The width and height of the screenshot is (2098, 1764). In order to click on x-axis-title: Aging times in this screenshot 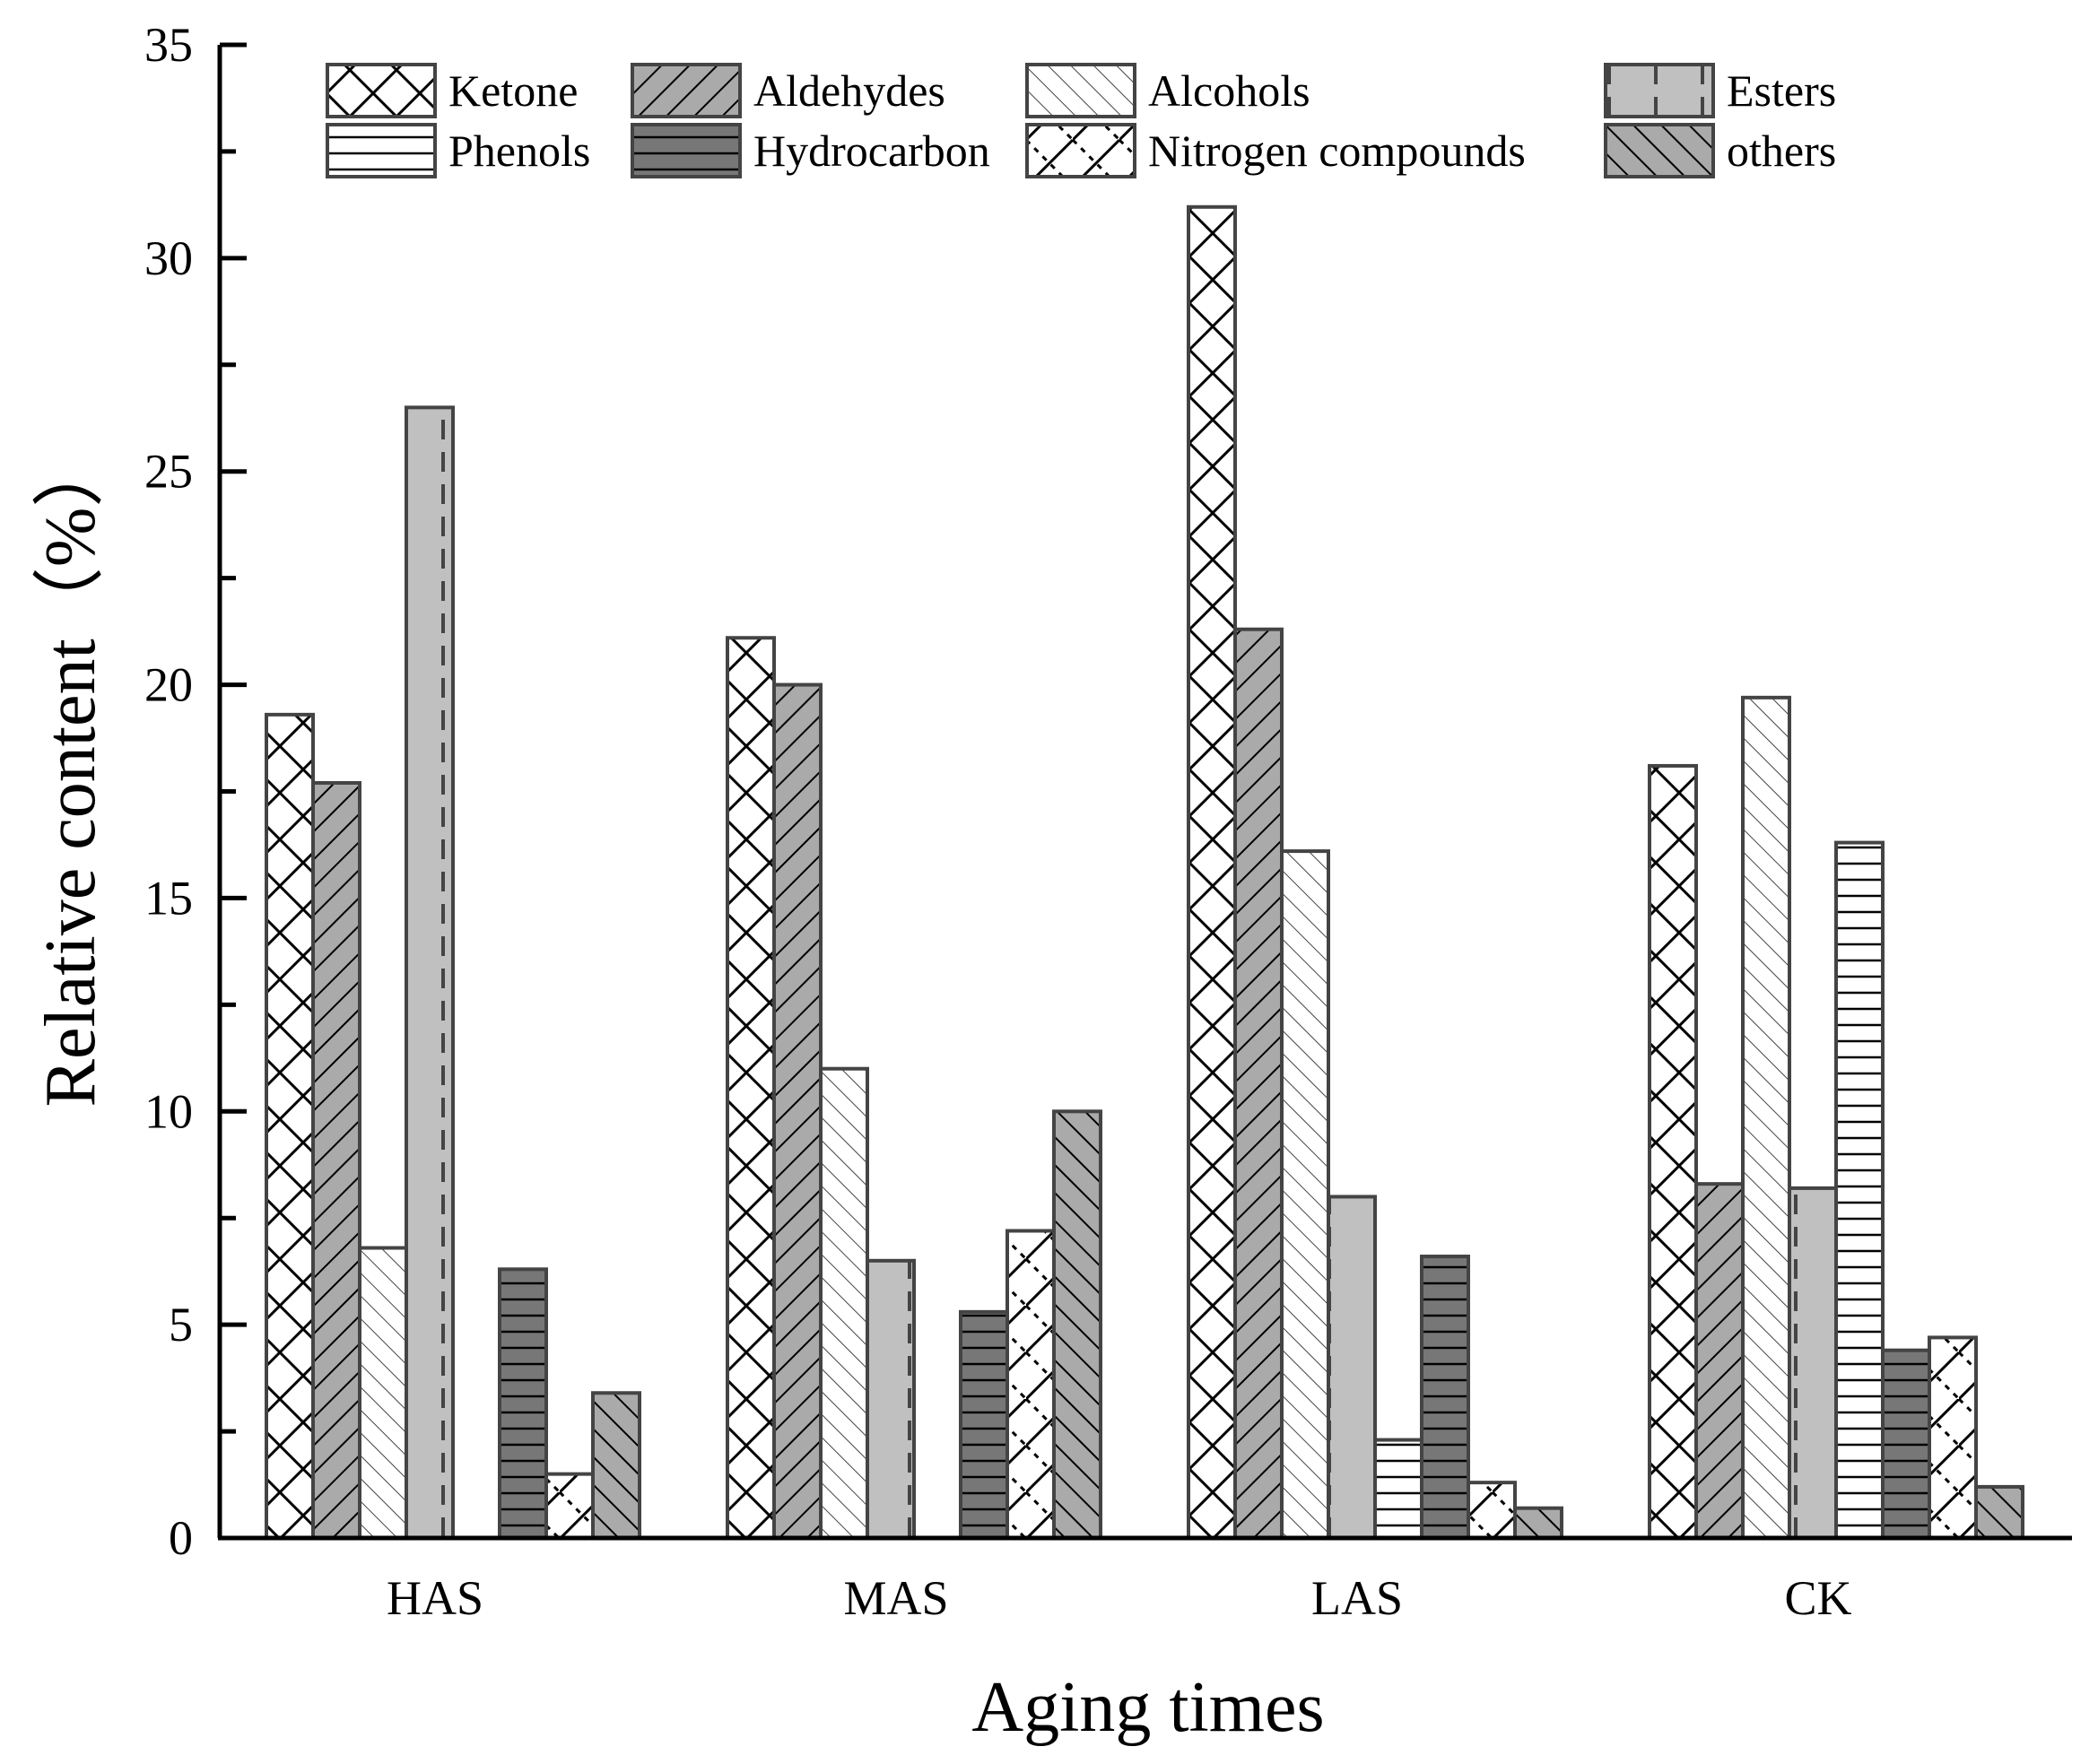, I will do `click(1147, 1707)`.